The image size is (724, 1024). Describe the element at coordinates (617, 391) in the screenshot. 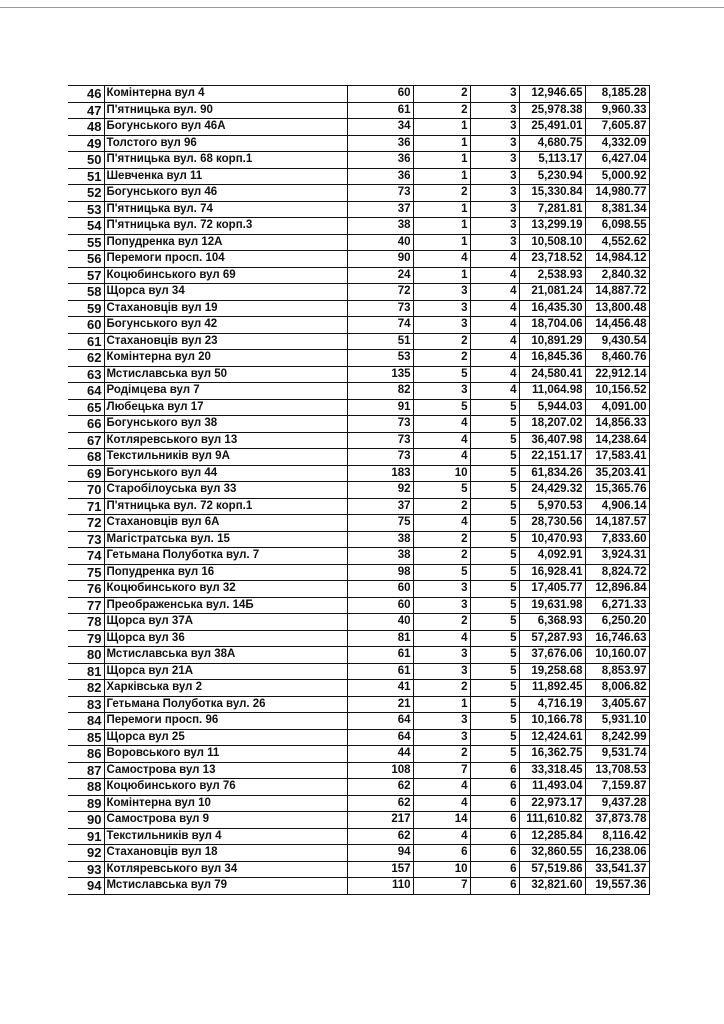

I see `amount-2-cell: 10,156.52` at that location.